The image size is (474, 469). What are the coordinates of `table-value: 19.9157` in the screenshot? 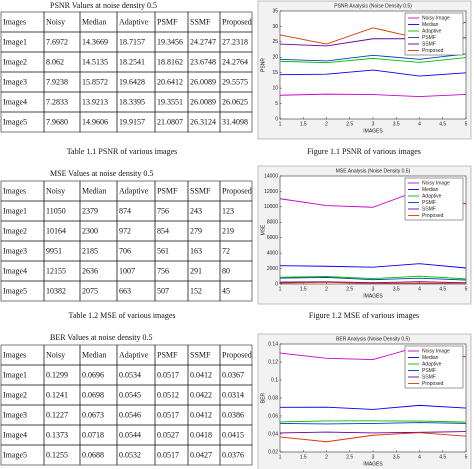 It's located at (132, 121).